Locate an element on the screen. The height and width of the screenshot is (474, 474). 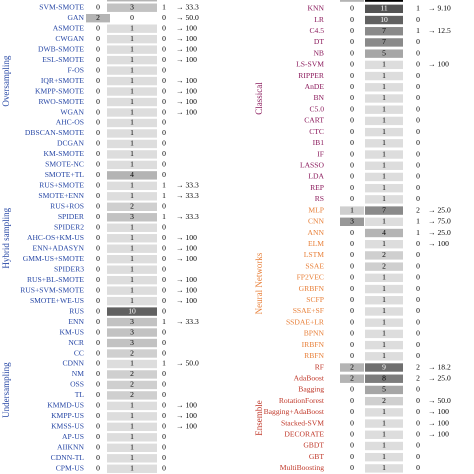
method-label: LASSO is located at coordinates (312, 164).